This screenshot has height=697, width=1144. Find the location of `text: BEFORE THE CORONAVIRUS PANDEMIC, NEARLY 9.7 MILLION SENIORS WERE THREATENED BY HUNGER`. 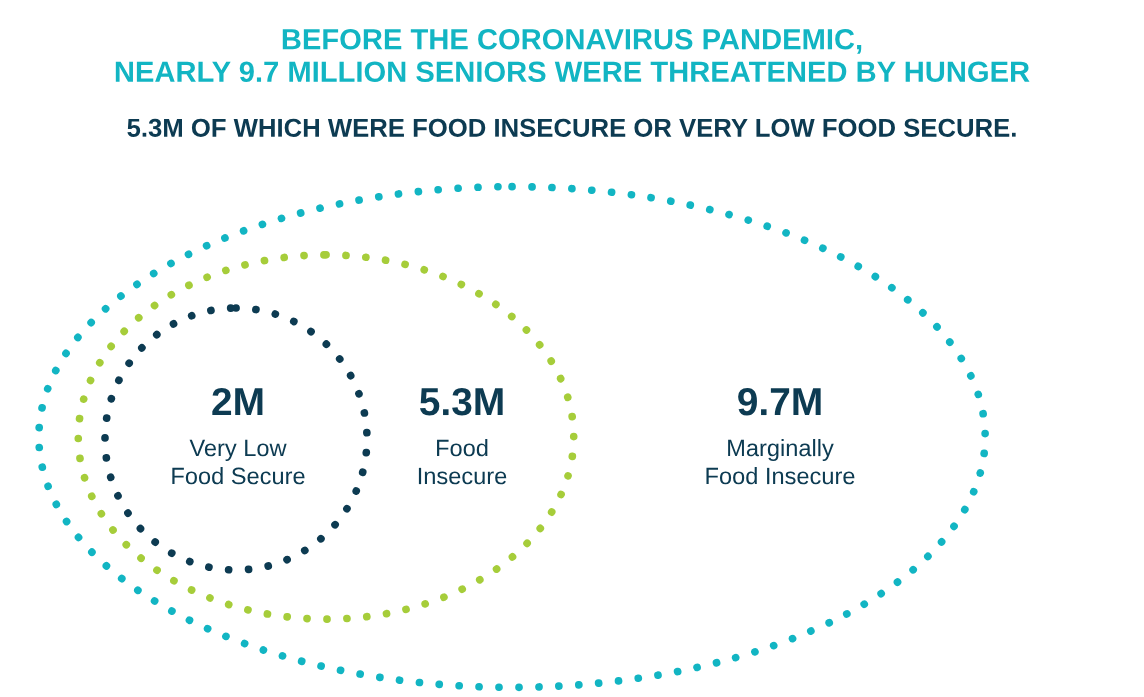

text: BEFORE THE CORONAVIRUS PANDEMIC, NEARLY 9.7 MILLION SENIORS WERE THREATENED BY HUNGER is located at coordinates (572, 55).